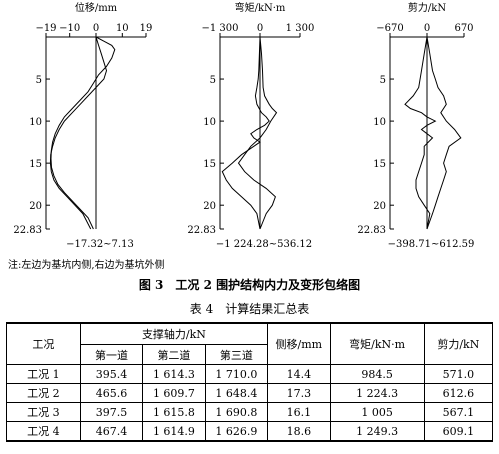  Describe the element at coordinates (100, 244) in the screenshot. I see `range-label: −17.32~7.13` at that location.